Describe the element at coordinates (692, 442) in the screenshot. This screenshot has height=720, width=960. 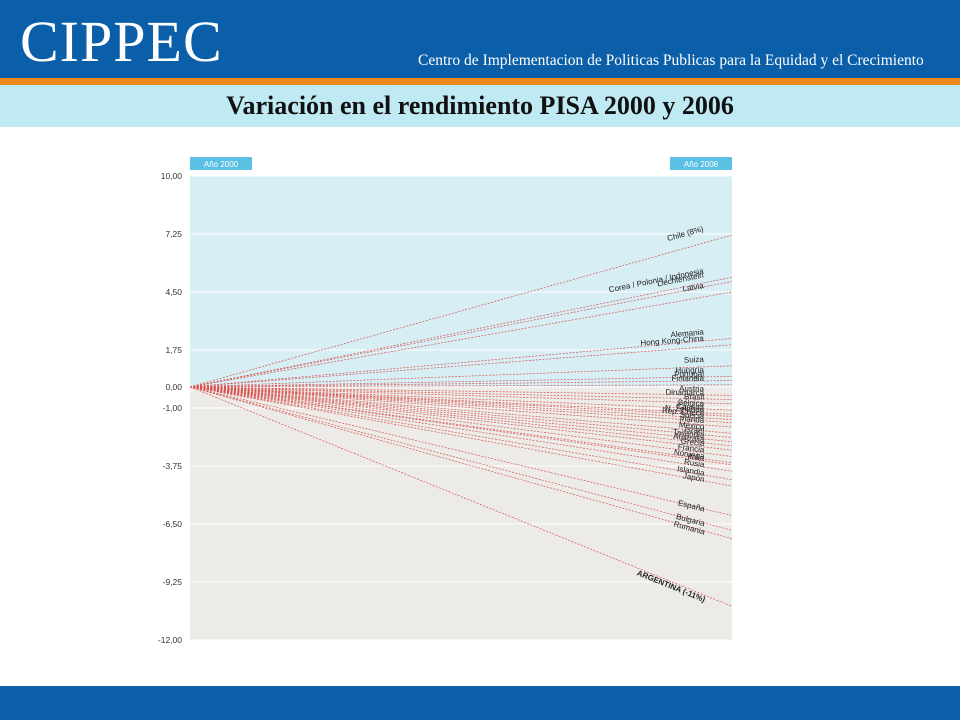
I see `series-label: Grecia` at that location.